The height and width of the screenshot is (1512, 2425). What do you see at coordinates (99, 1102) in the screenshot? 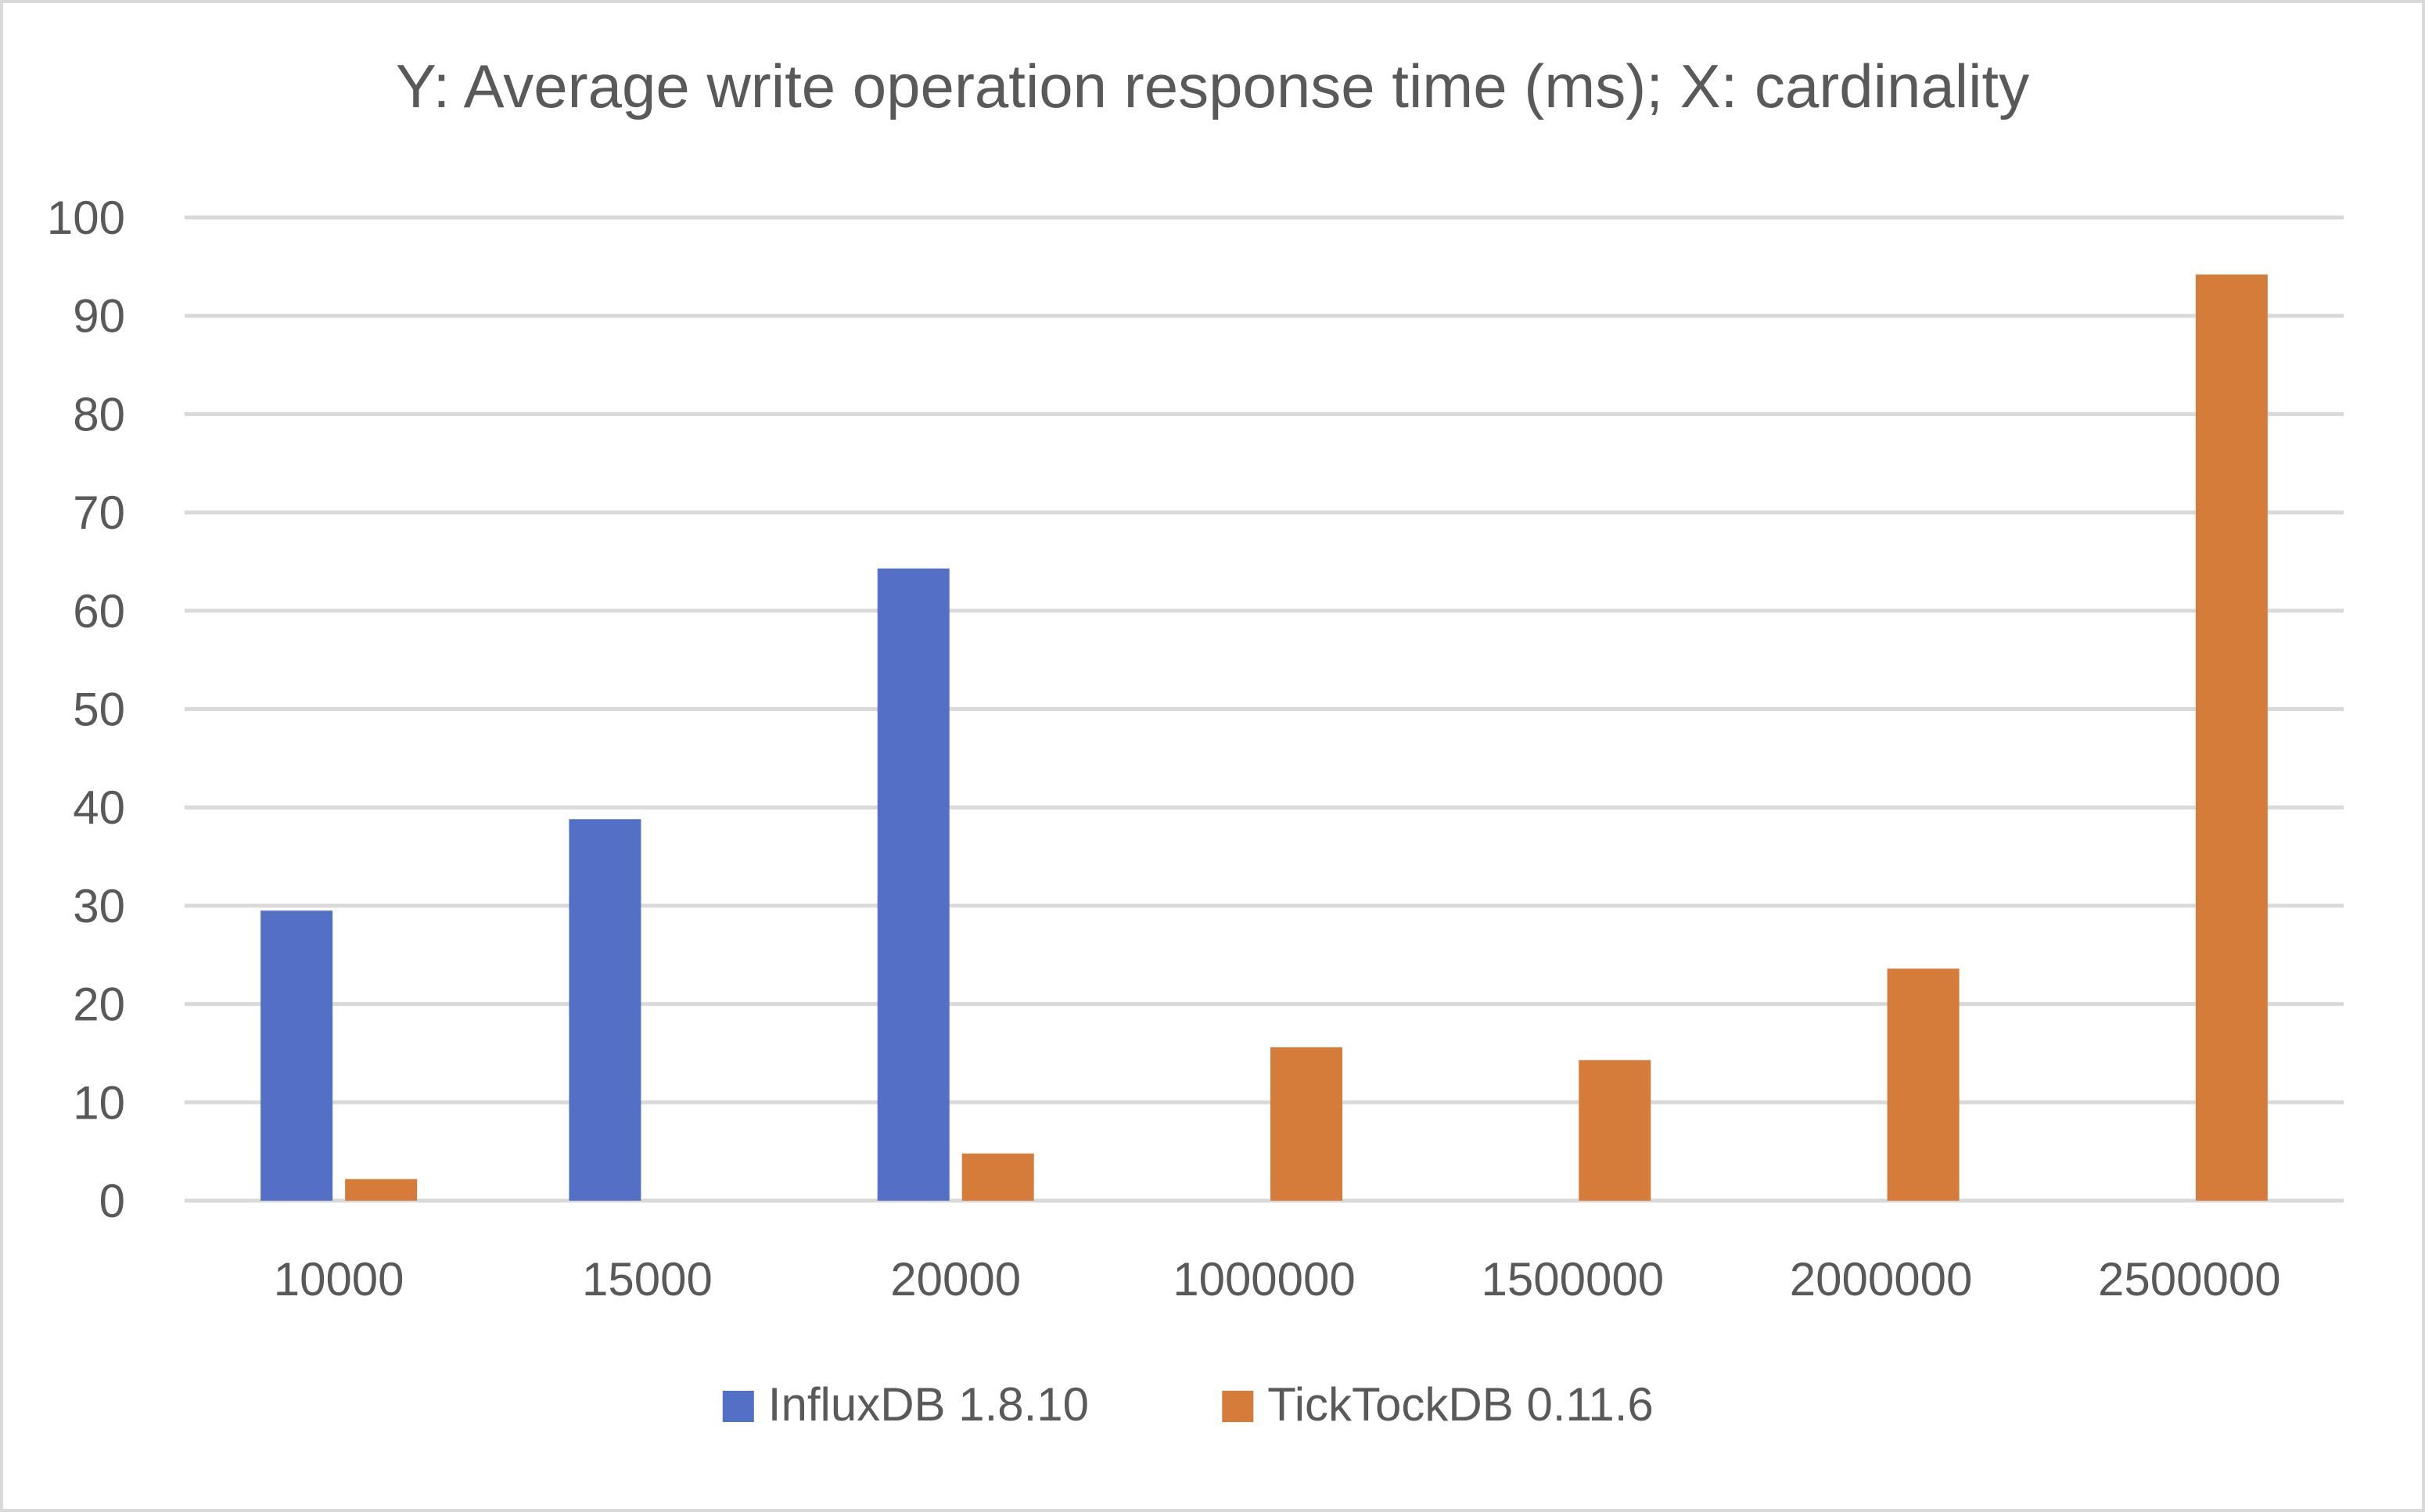
I see `y-tick-label: 10` at bounding box center [99, 1102].